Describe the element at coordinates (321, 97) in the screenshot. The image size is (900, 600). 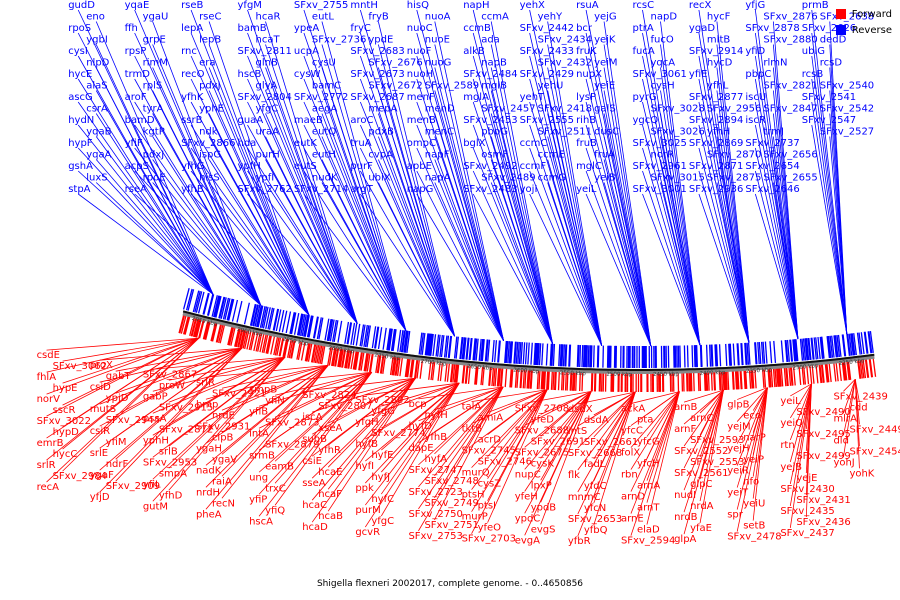
I see `gene-label: SFxv_2772` at that location.